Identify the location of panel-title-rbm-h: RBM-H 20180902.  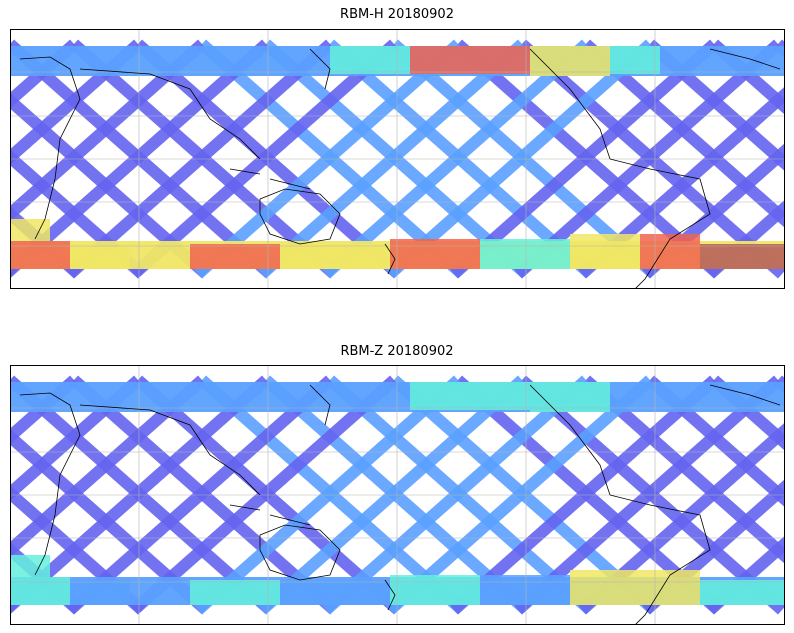
(397, 14).